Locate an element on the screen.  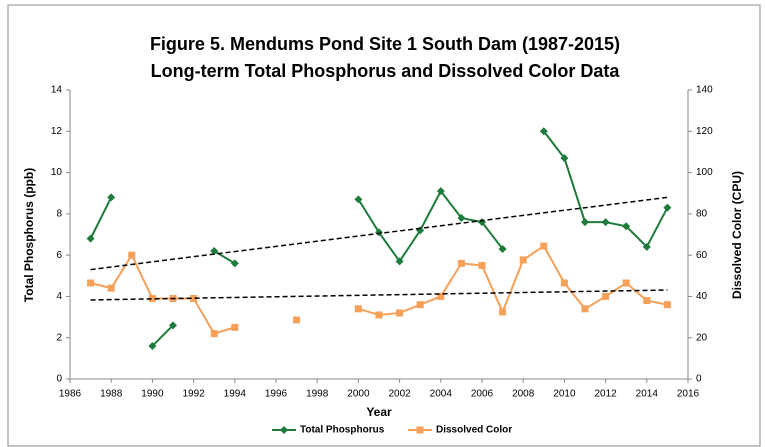
y2-tick-label: 100 is located at coordinates (704, 172).